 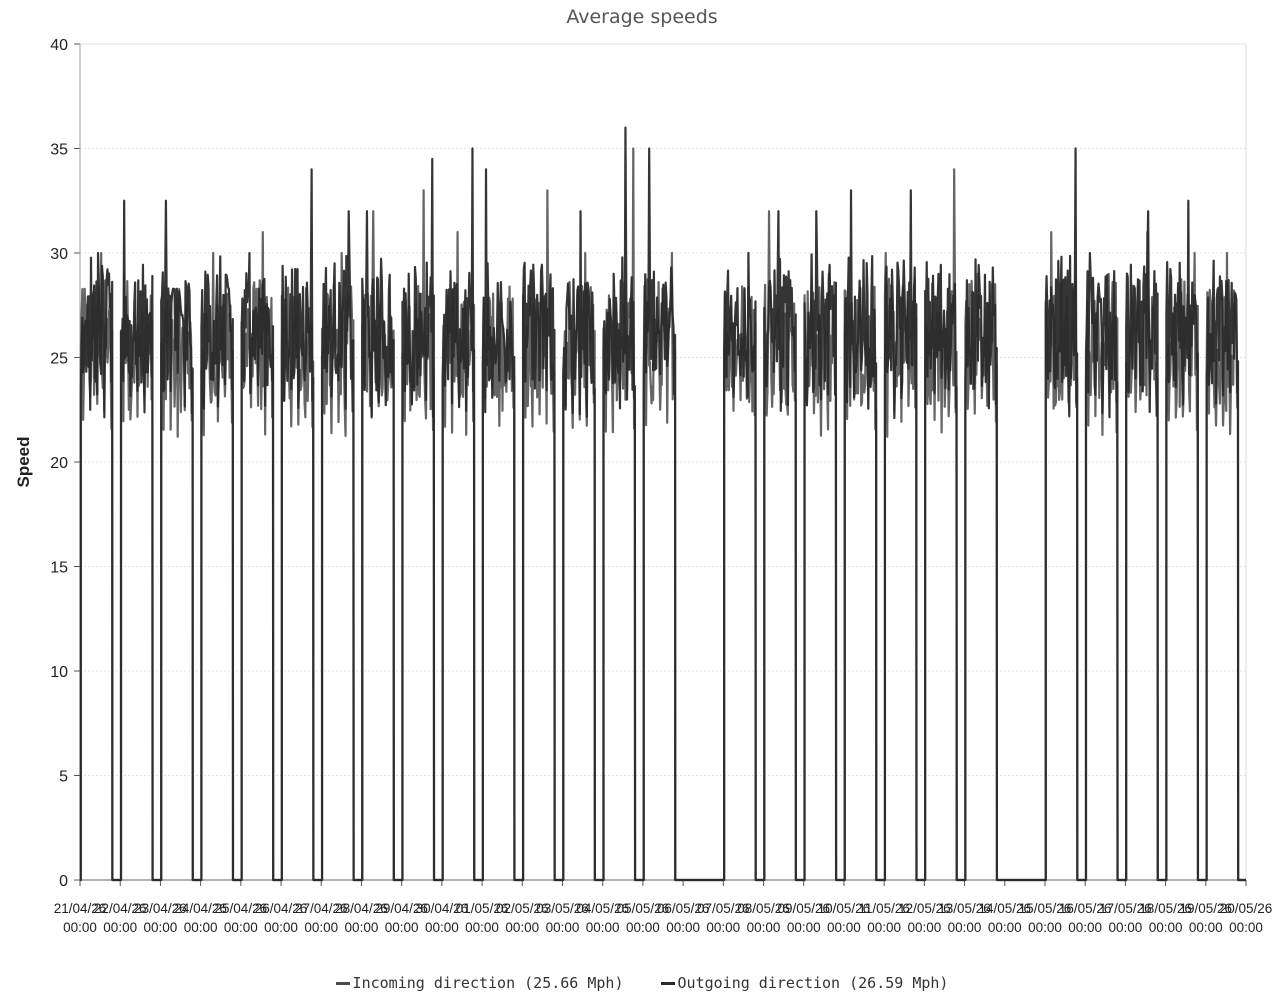 What do you see at coordinates (281, 918) in the screenshot?
I see `x-tick-label: 26/04/26 00:00` at bounding box center [281, 918].